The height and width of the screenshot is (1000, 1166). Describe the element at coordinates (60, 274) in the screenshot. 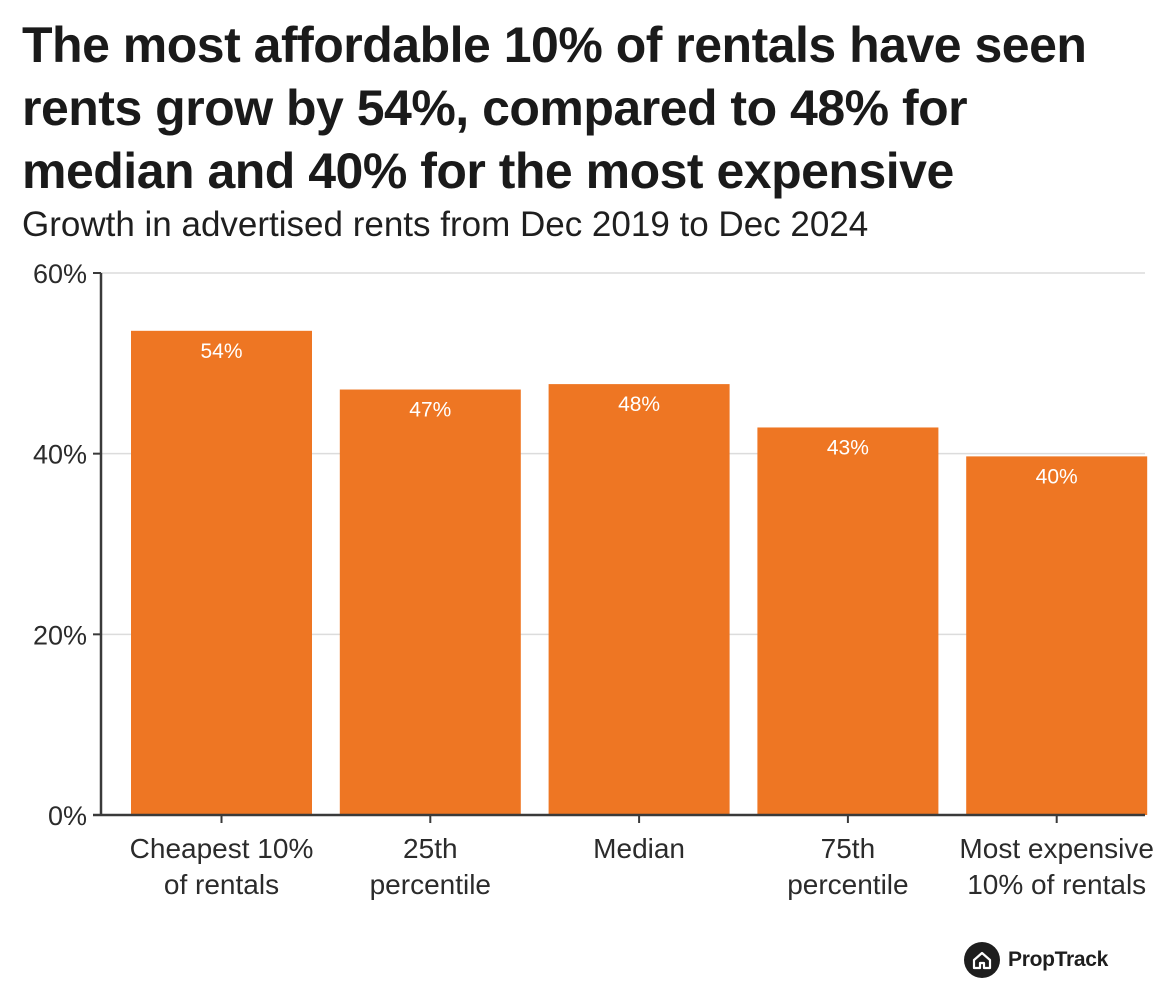

I see `y-tick-label: 60%` at that location.